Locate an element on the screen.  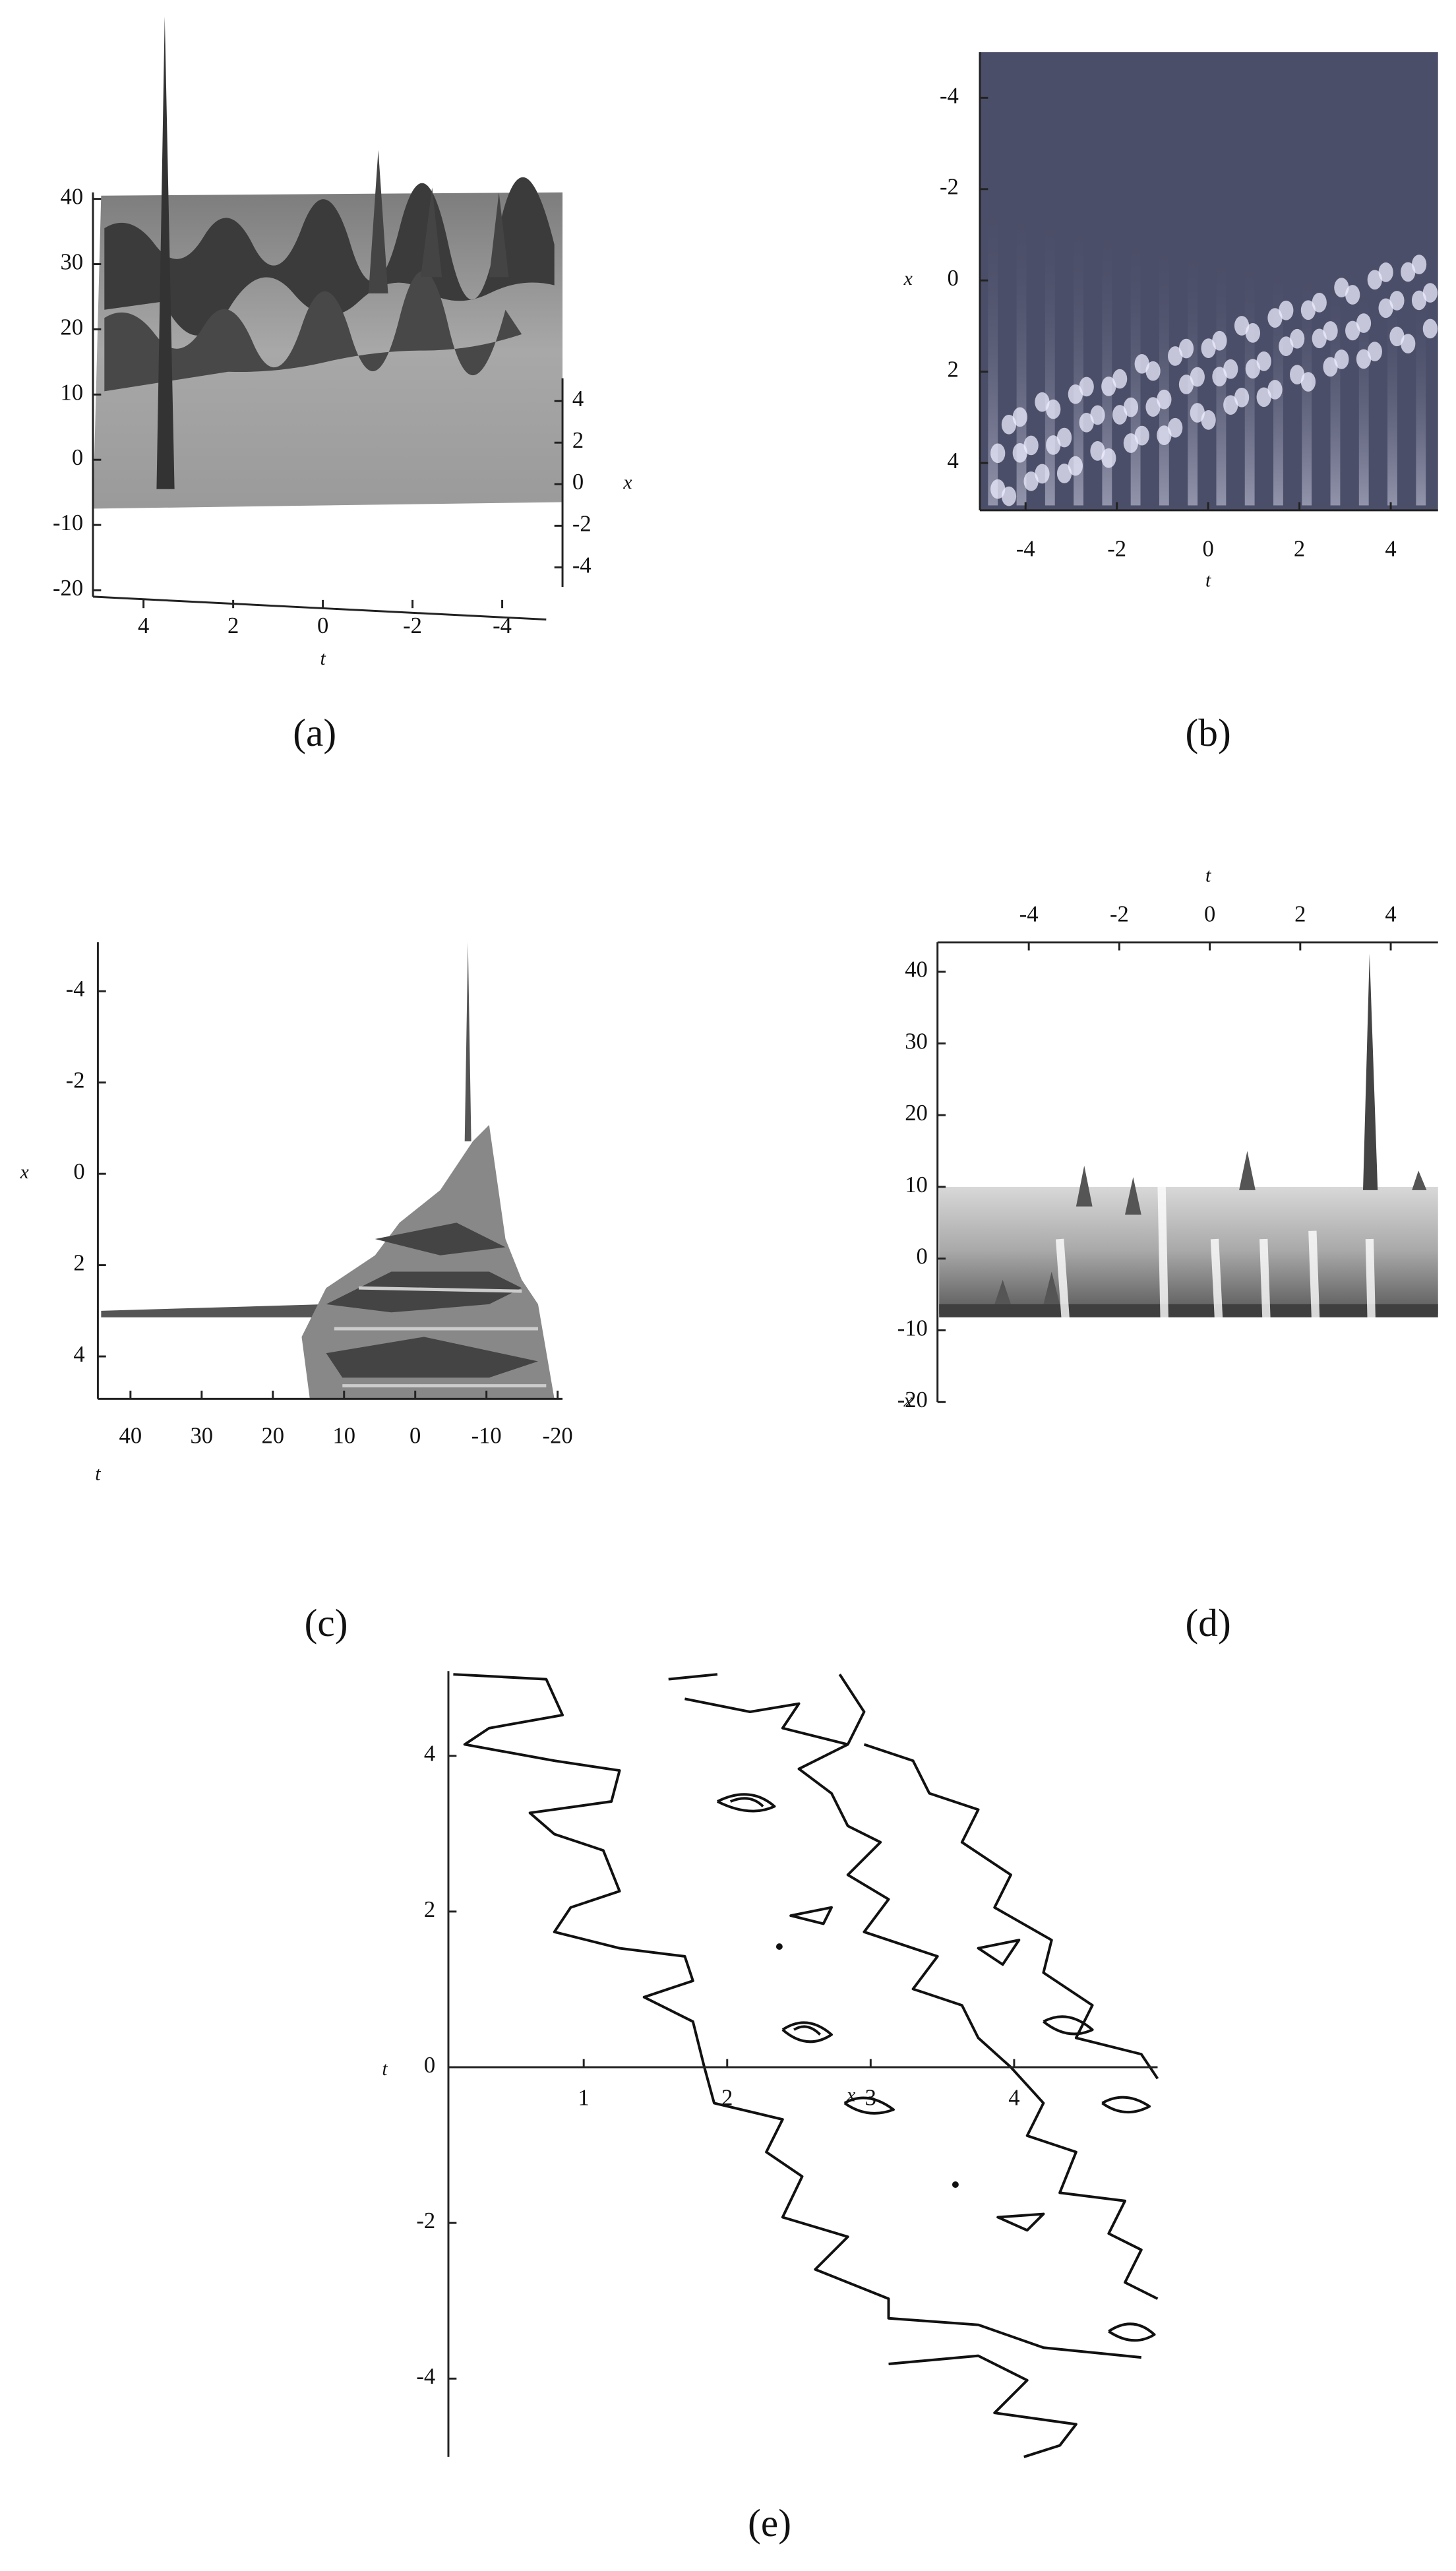
tick-label: -20 is located at coordinates (68, 588).